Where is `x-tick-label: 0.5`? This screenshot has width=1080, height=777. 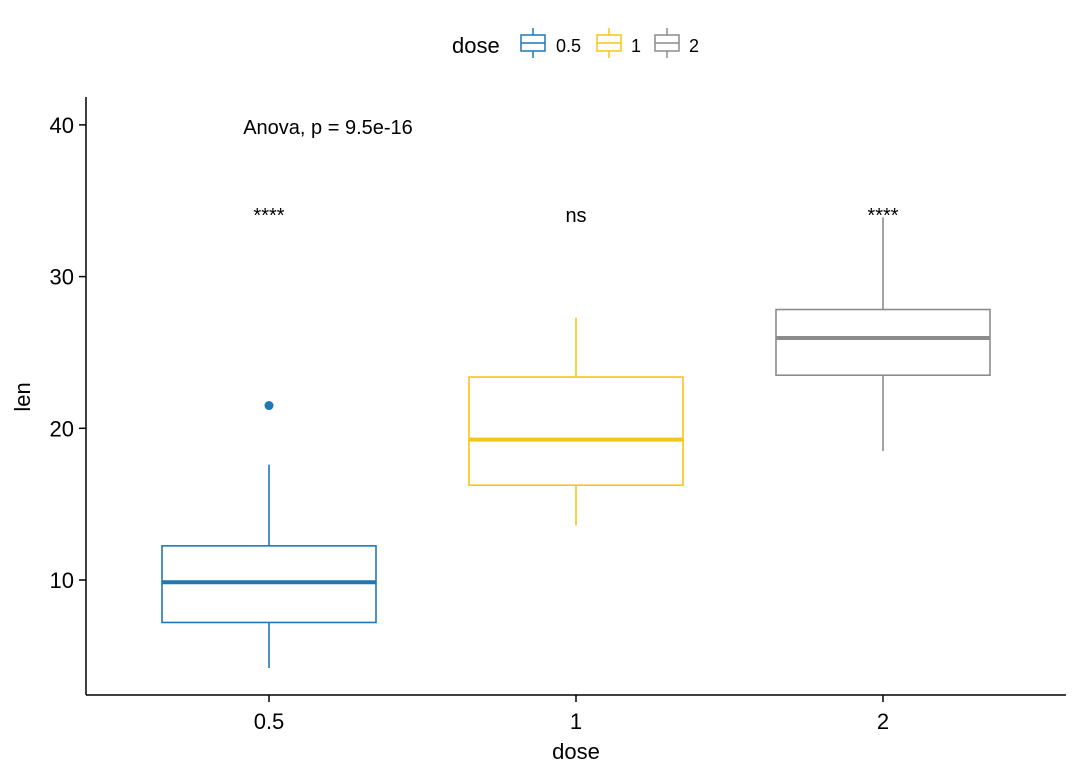 x-tick-label: 0.5 is located at coordinates (269, 721).